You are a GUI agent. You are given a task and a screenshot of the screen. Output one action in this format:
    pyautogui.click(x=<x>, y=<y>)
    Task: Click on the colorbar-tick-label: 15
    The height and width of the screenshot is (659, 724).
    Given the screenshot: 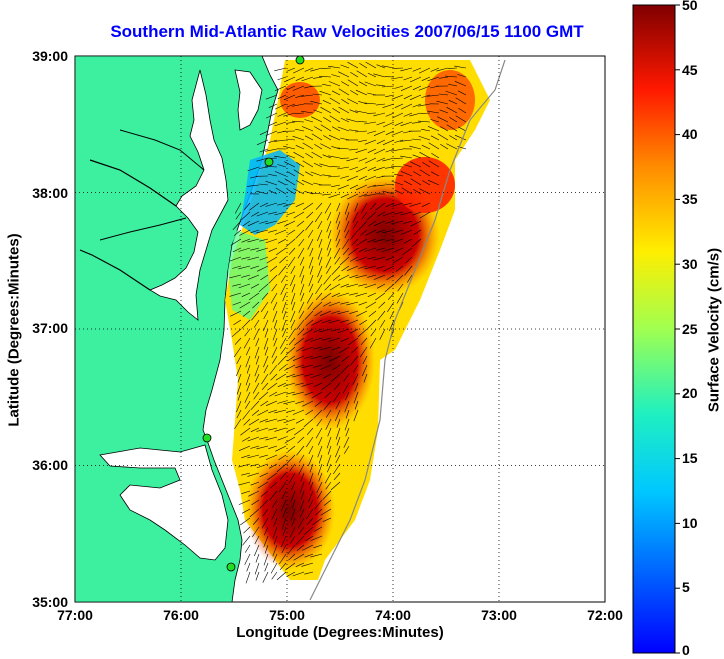 What is the action you would take?
    pyautogui.click(x=690, y=458)
    